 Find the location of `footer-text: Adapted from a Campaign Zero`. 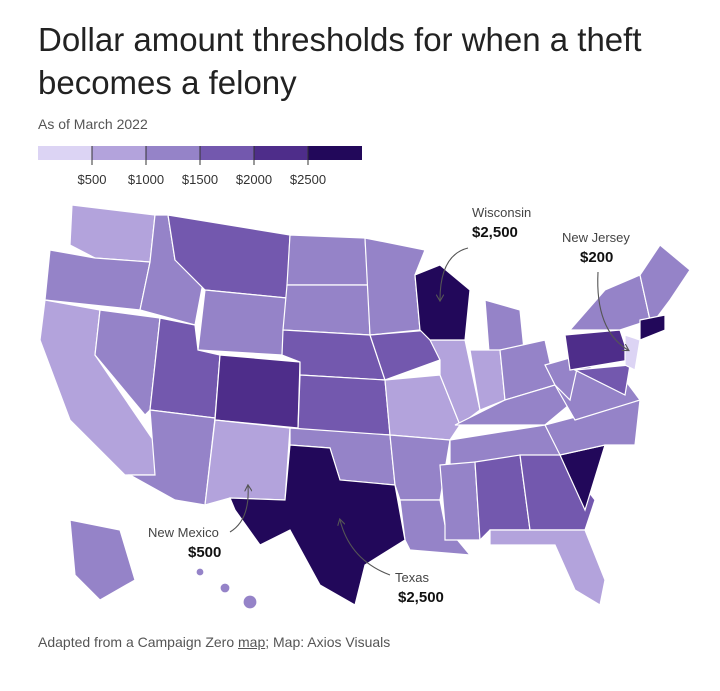

footer-text: Adapted from a Campaign Zero is located at coordinates (138, 642).